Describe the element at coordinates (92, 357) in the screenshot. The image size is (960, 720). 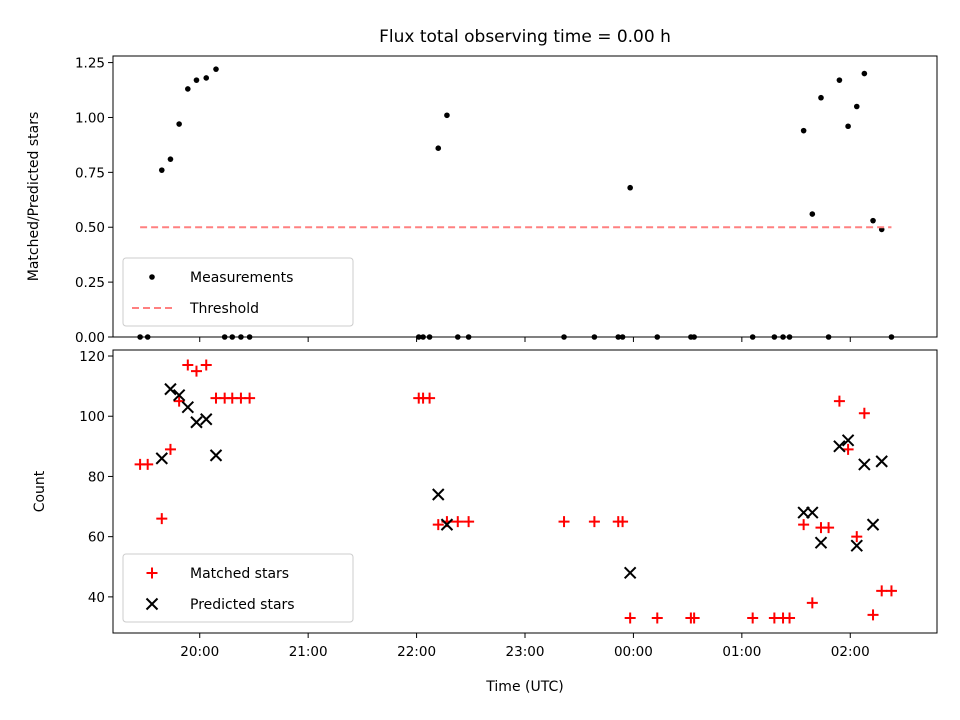
I see `y-tick-label: 120` at that location.